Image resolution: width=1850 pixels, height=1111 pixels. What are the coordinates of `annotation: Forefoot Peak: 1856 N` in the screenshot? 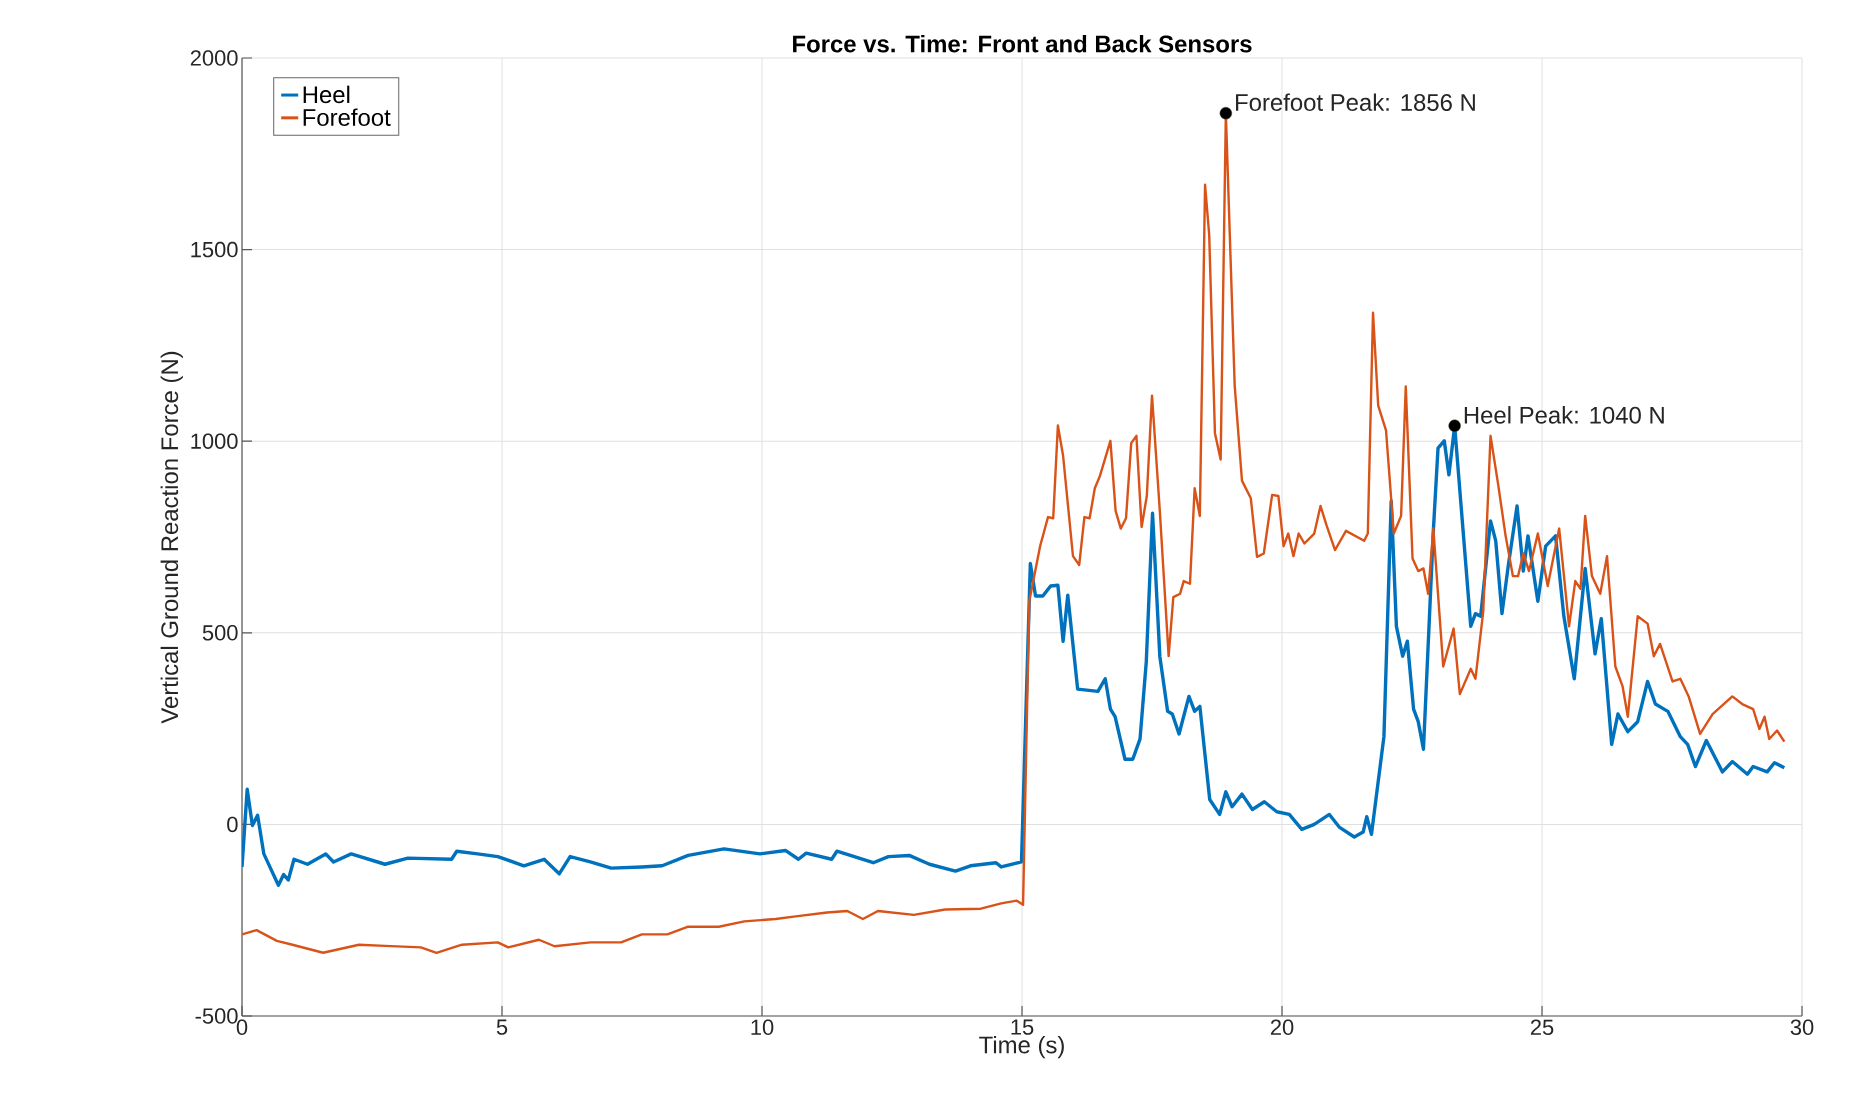 It's located at (1355, 102).